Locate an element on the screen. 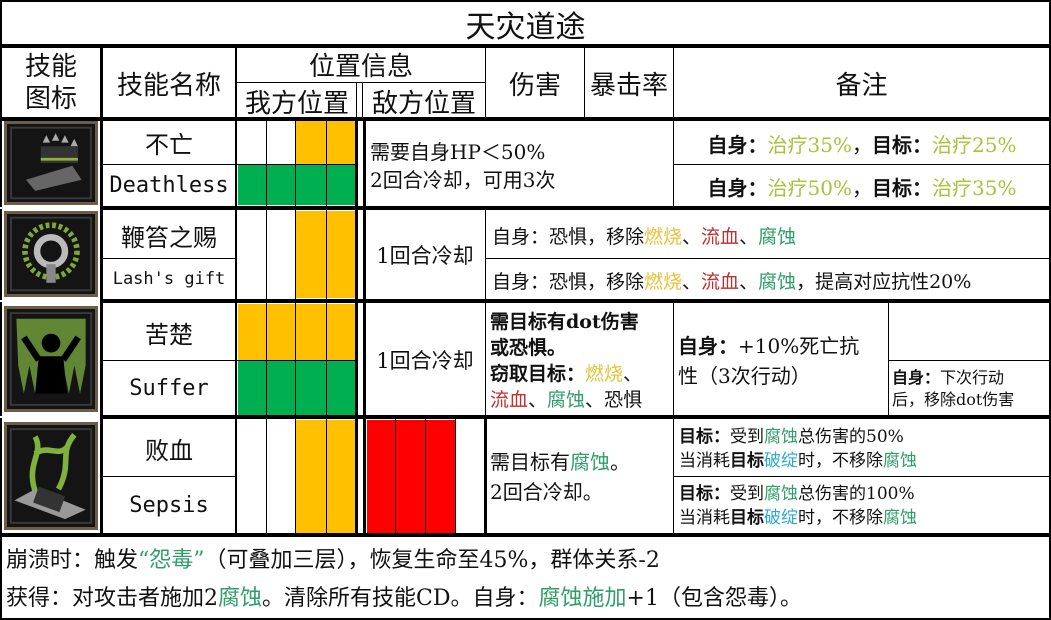 Image resolution: width=1051 pixels, height=620 pixels. skill-name-en: Sepsis is located at coordinates (169, 505).